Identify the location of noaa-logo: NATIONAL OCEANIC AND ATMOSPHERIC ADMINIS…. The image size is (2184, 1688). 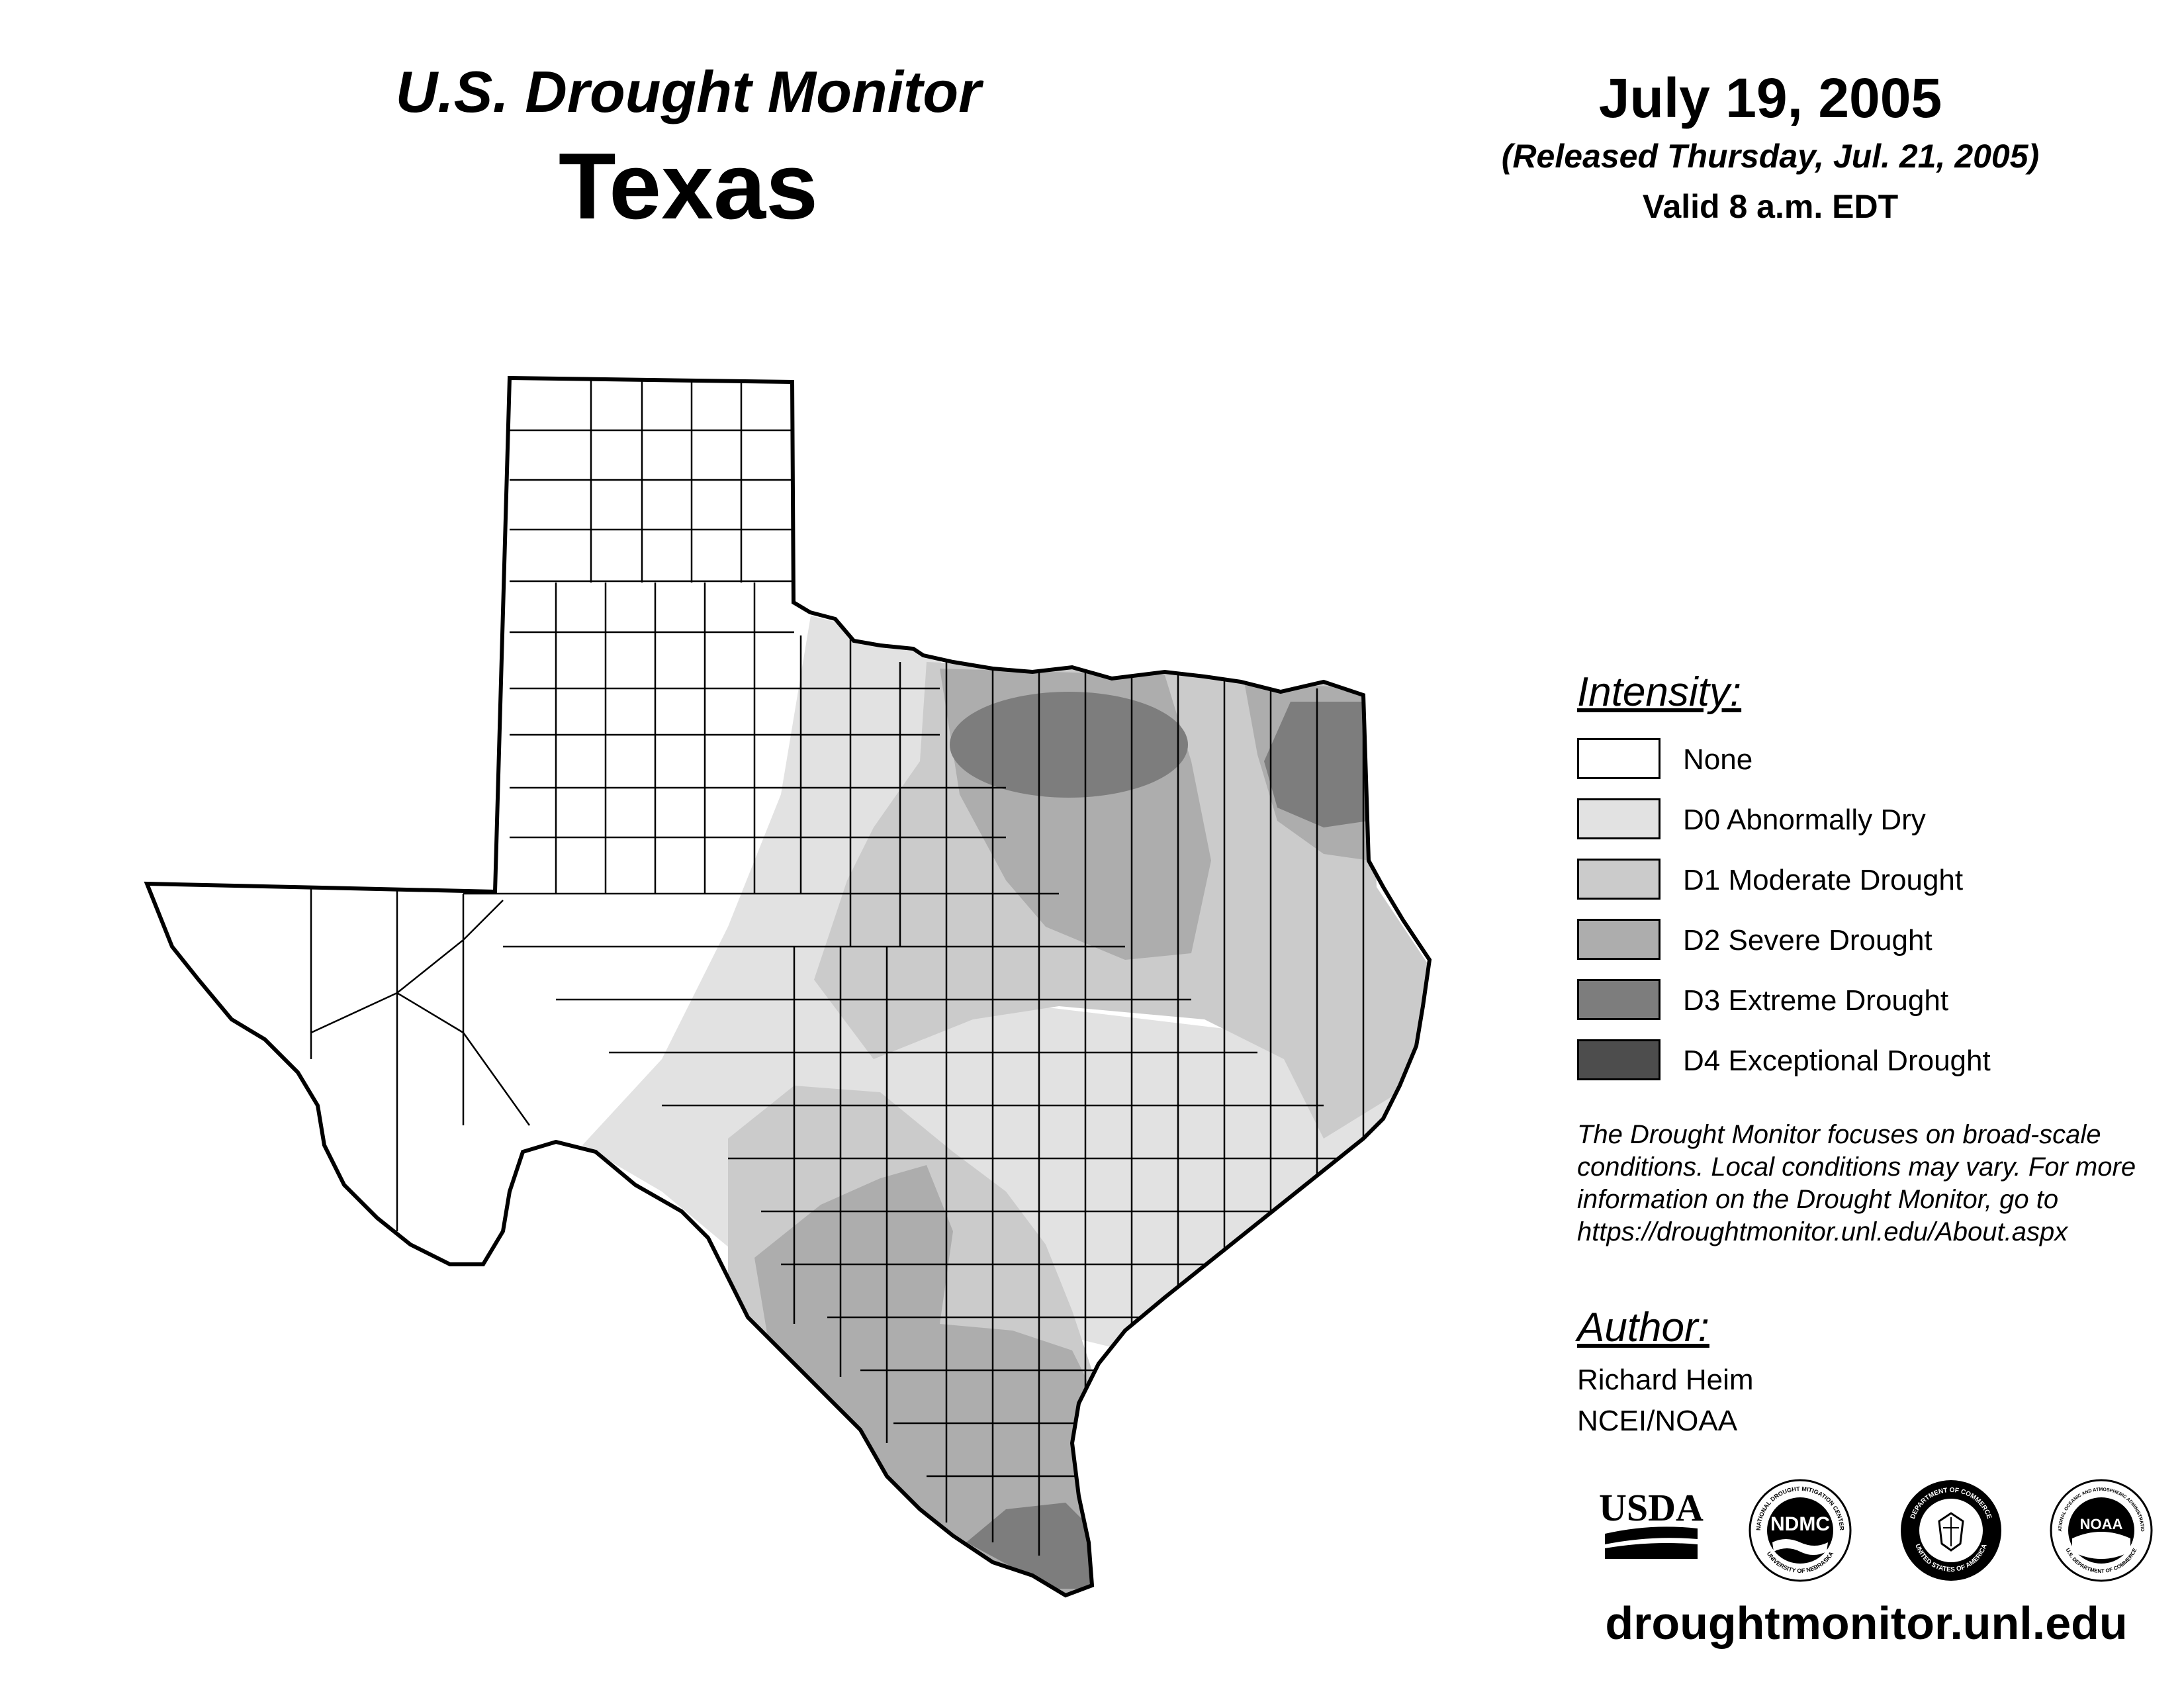
(2100, 1529).